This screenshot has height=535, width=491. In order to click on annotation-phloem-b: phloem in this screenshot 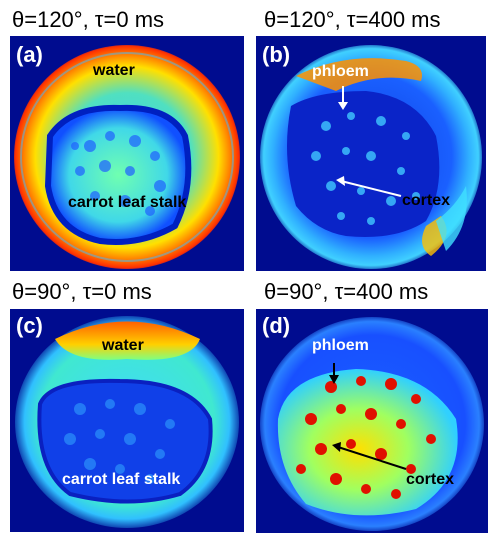, I will do `click(340, 71)`.